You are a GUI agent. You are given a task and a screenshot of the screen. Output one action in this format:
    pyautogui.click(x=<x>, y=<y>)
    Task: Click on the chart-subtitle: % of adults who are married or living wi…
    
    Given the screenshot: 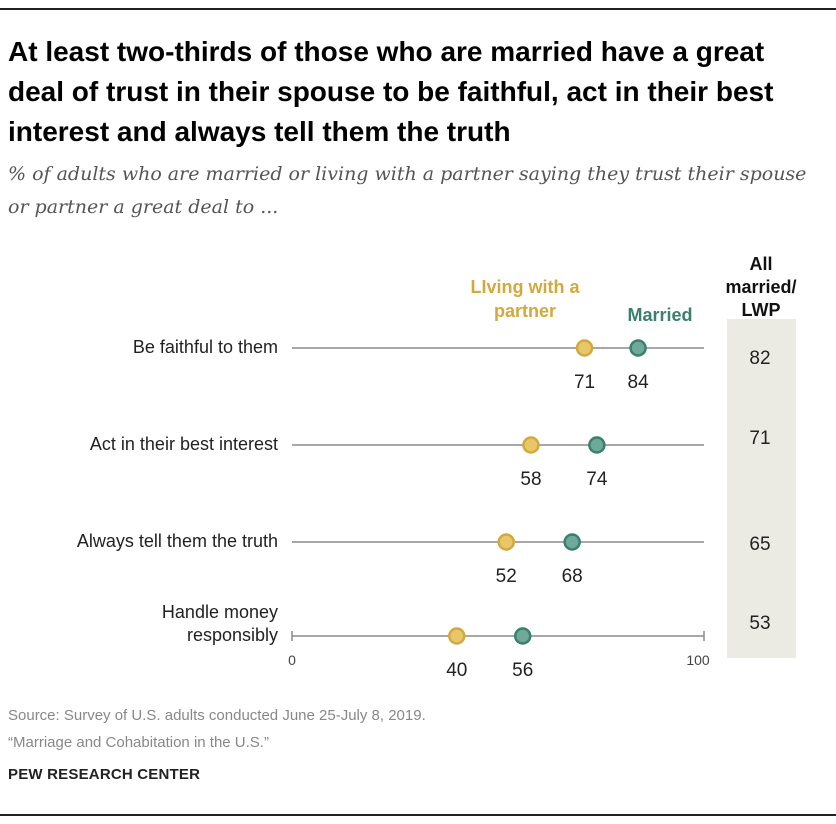 What is the action you would take?
    pyautogui.click(x=407, y=190)
    